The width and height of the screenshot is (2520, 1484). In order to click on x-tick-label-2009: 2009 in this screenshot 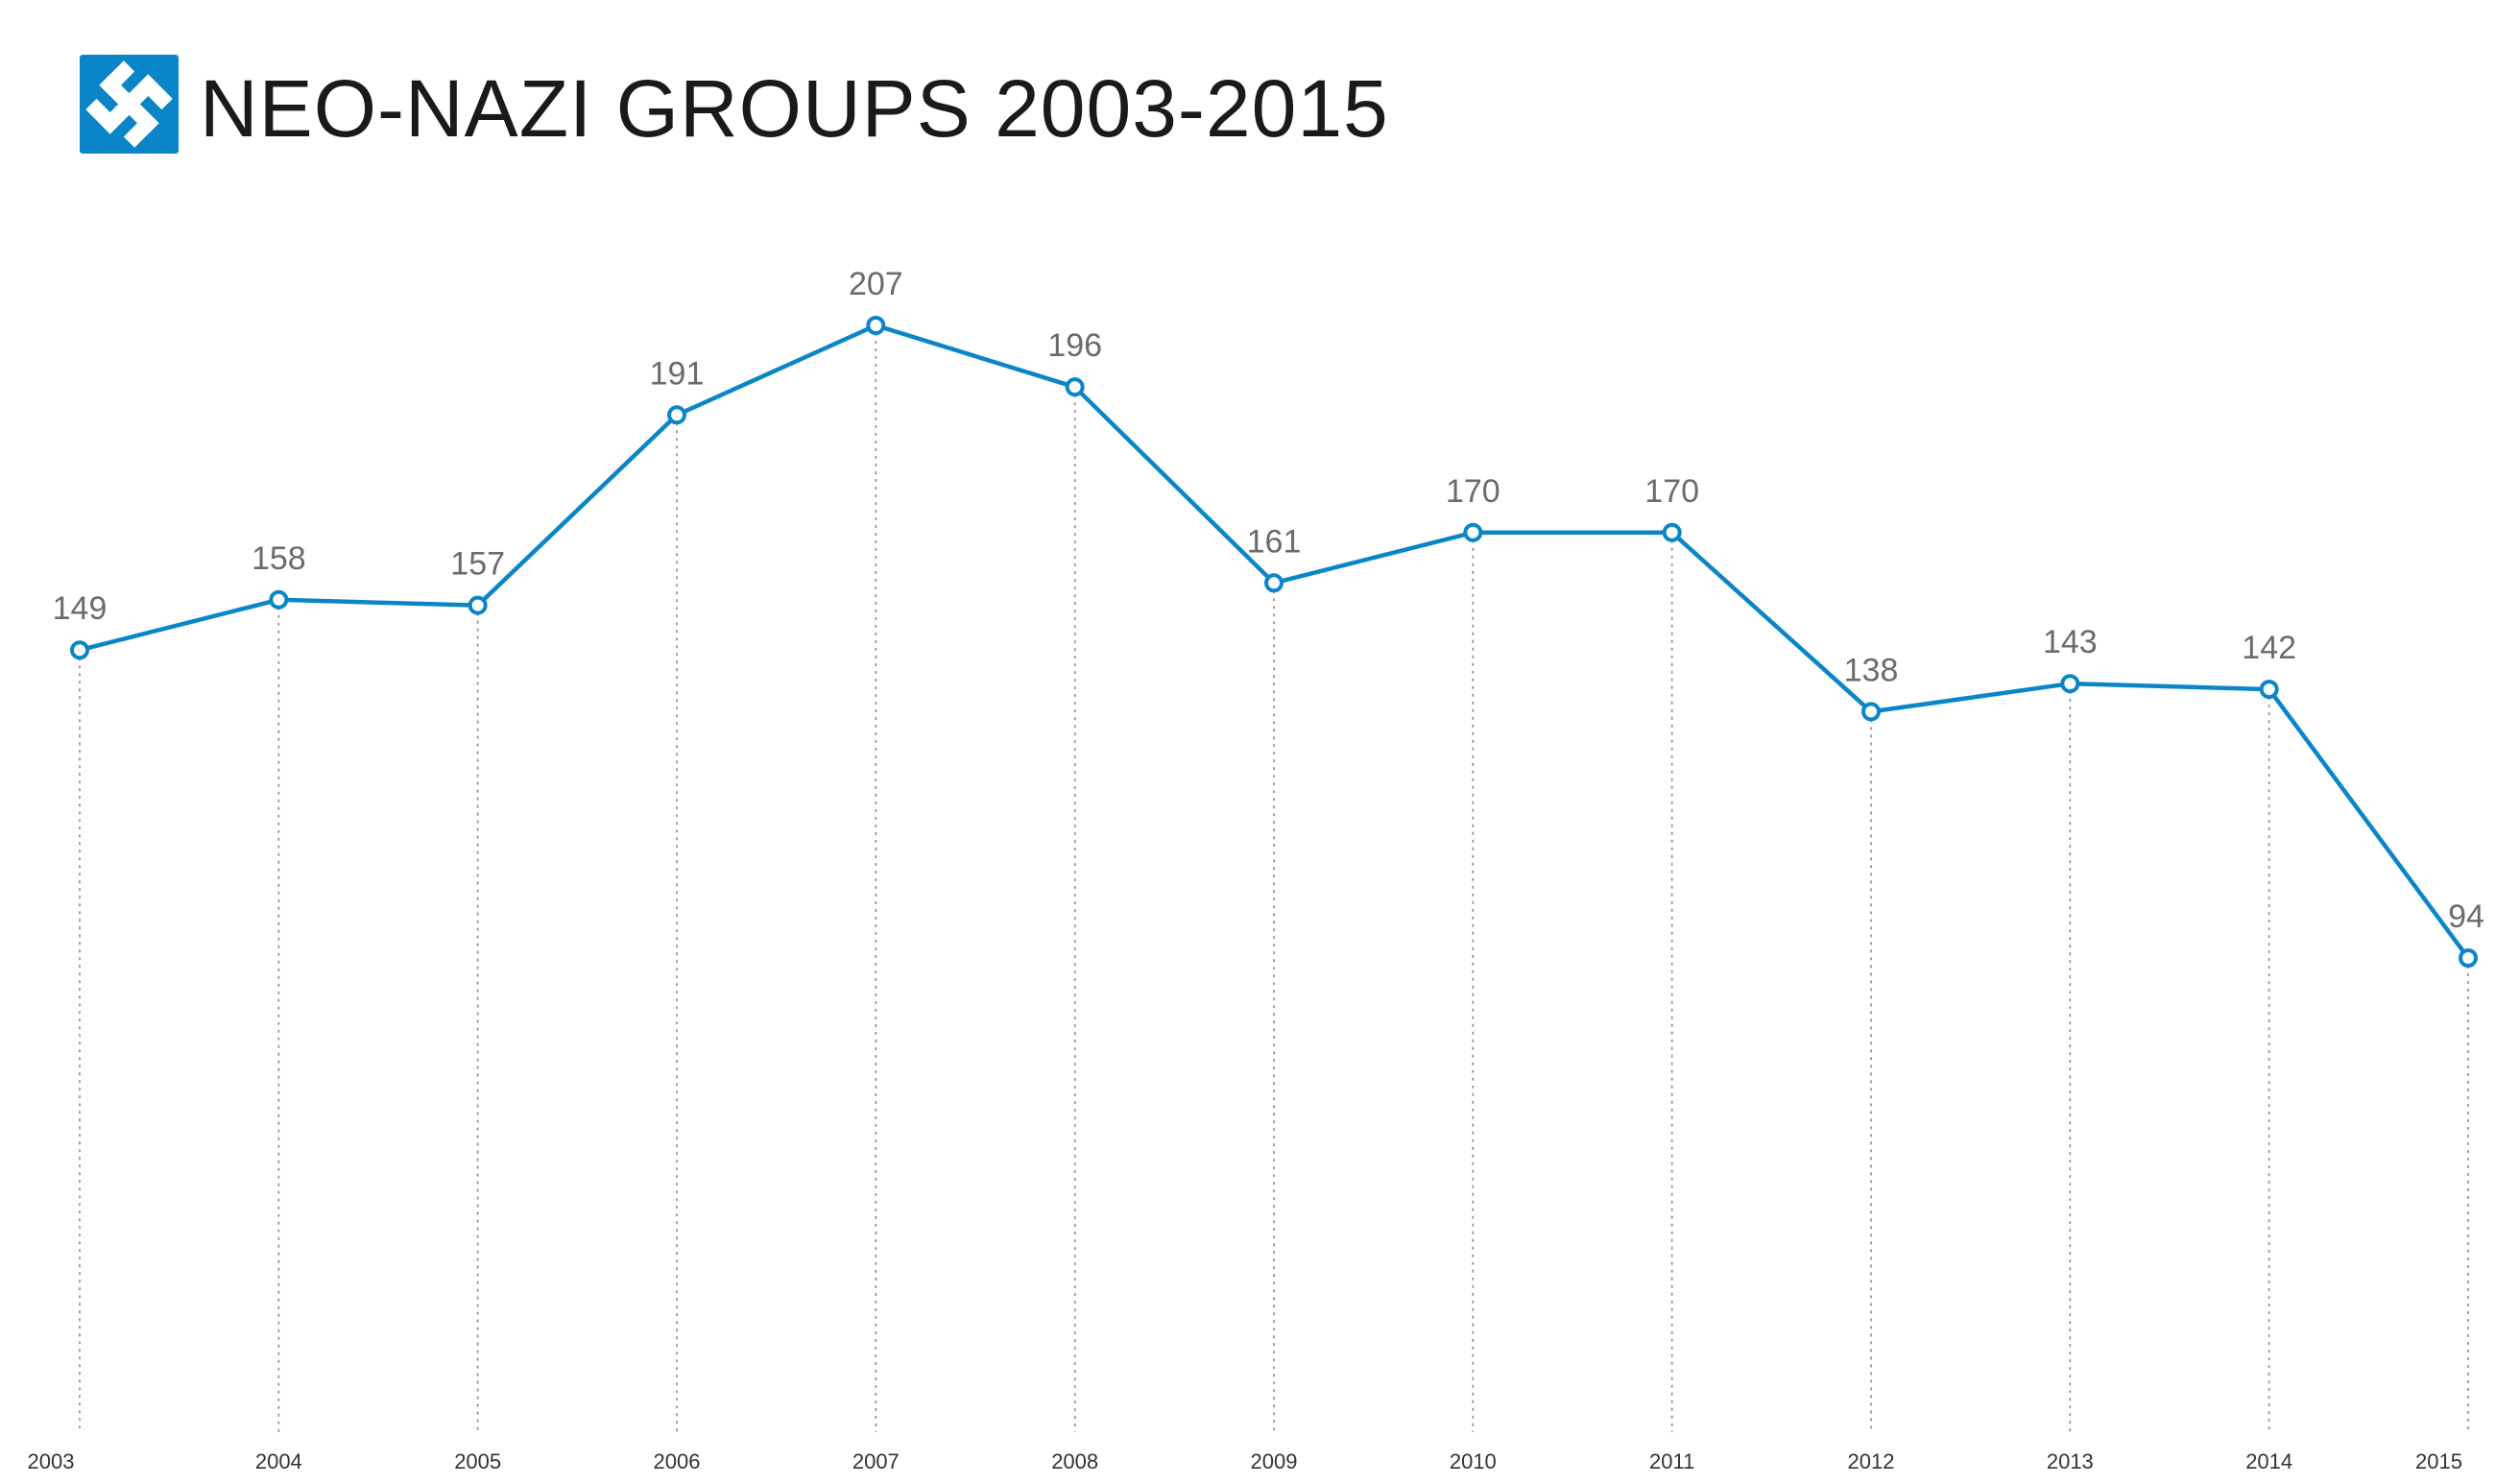, I will do `click(1274, 1461)`.